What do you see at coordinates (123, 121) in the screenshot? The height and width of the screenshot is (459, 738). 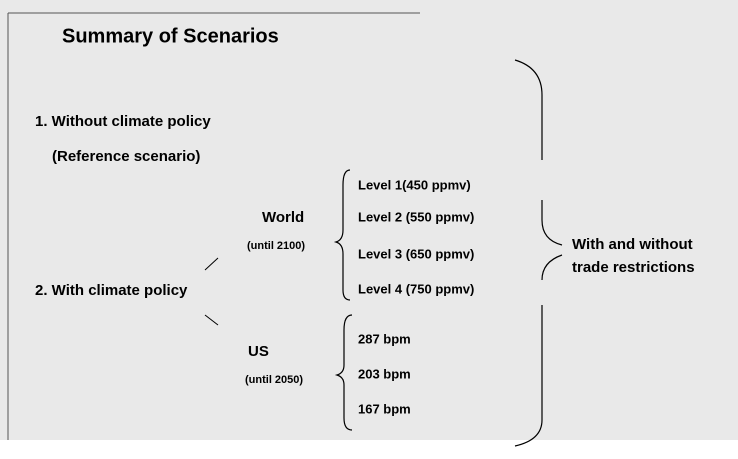 I see `scenario-label: 1. Without climate policy` at bounding box center [123, 121].